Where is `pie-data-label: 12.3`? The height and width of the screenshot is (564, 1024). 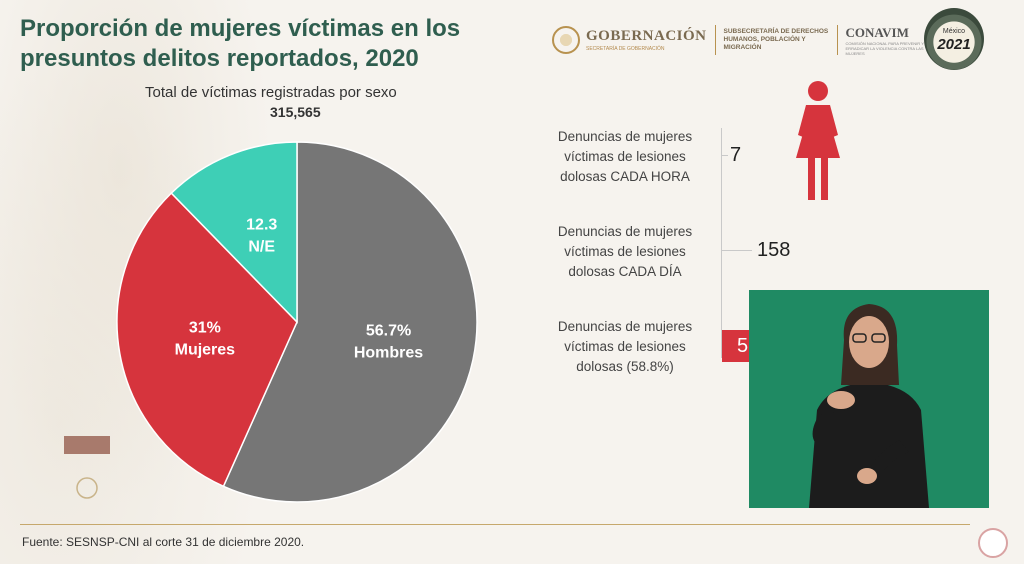
pie-data-label: 12.3 is located at coordinates (261, 224).